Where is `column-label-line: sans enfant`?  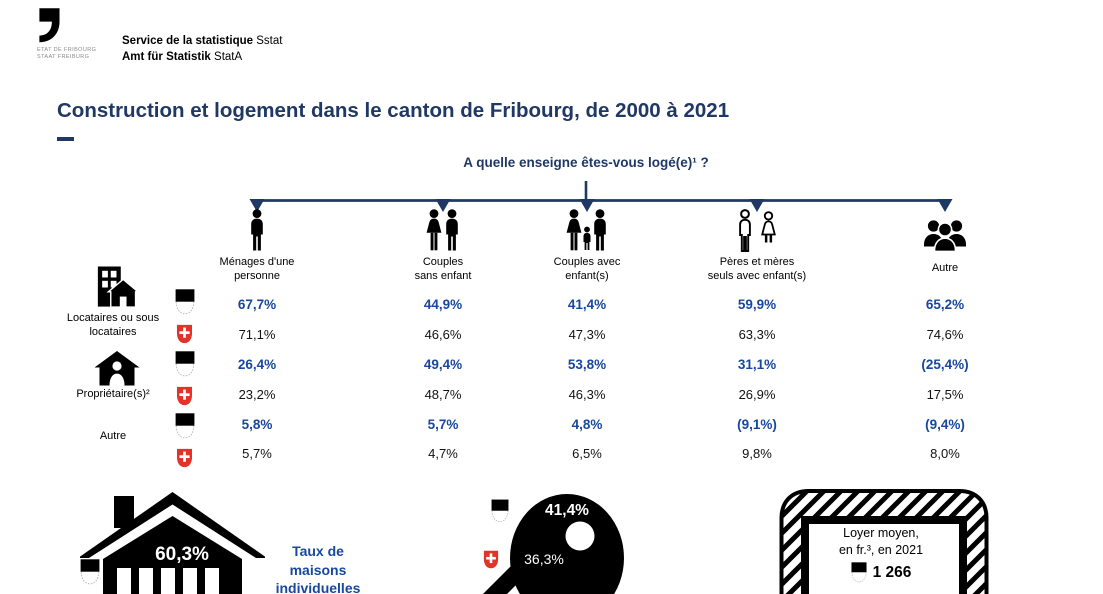
column-label-line: sans enfant is located at coordinates (443, 275).